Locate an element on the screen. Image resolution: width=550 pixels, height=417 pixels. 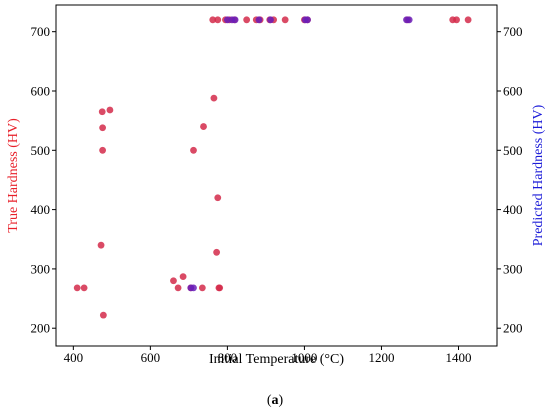
figure-caption: (a) is located at coordinates (275, 400).